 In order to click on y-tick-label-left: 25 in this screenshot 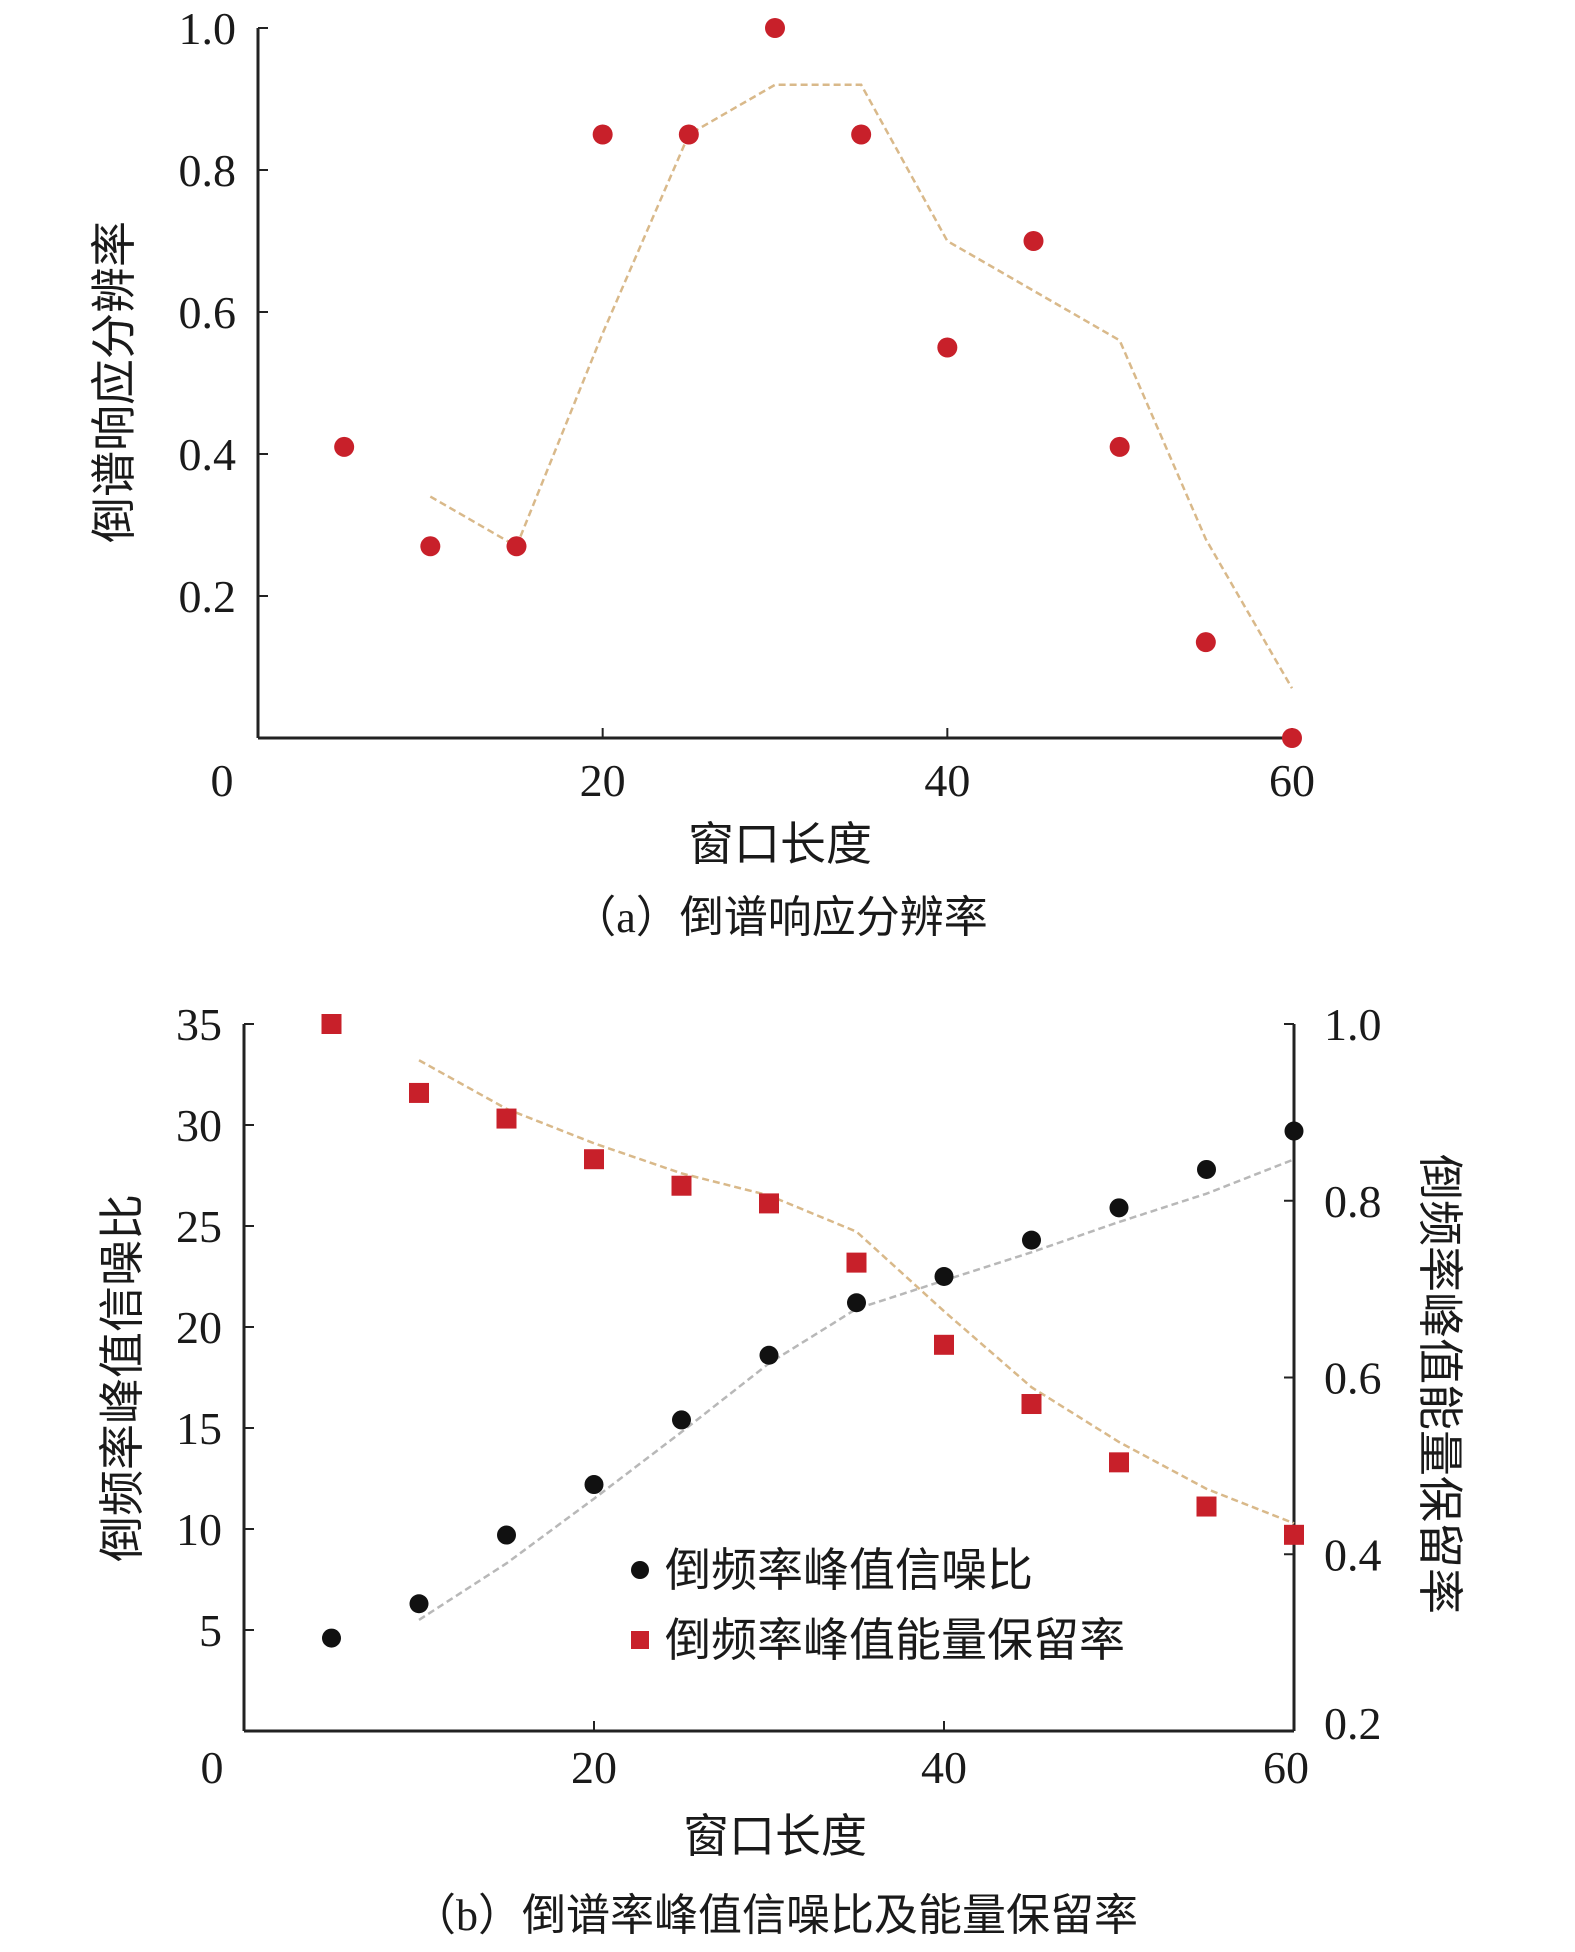, I will do `click(199, 1226)`.